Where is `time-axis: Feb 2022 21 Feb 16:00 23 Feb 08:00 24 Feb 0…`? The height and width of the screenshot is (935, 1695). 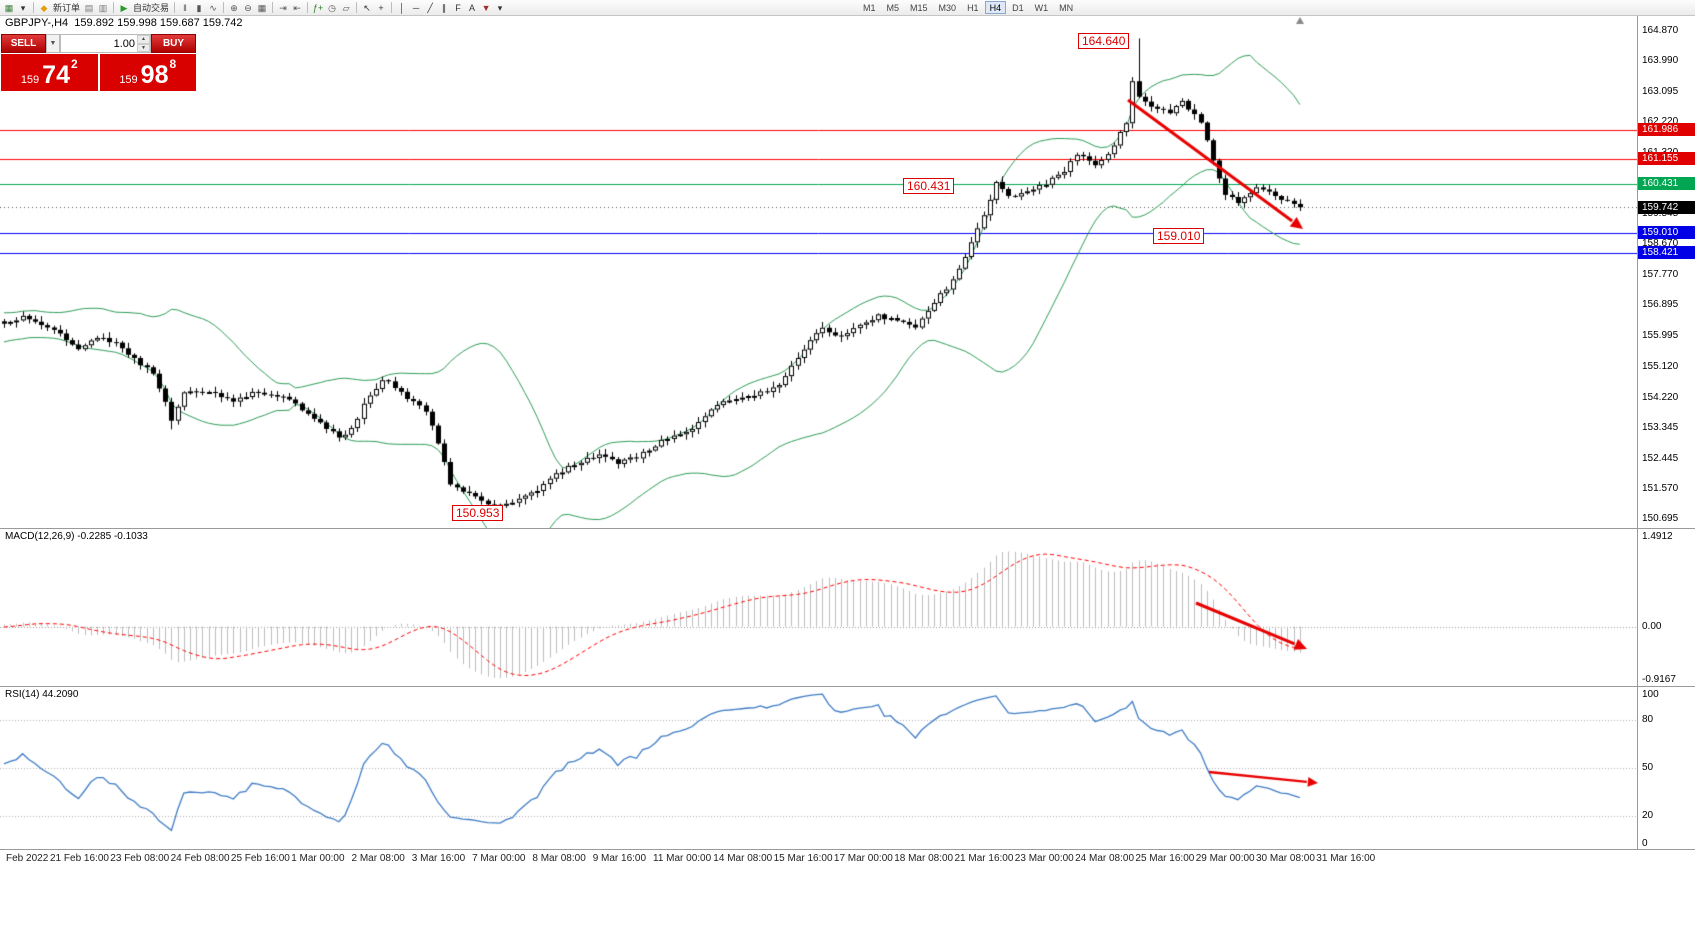
time-axis: Feb 2022 21 Feb 16:00 23 Feb 08:00 24 Feb 0… is located at coordinates (847, 859).